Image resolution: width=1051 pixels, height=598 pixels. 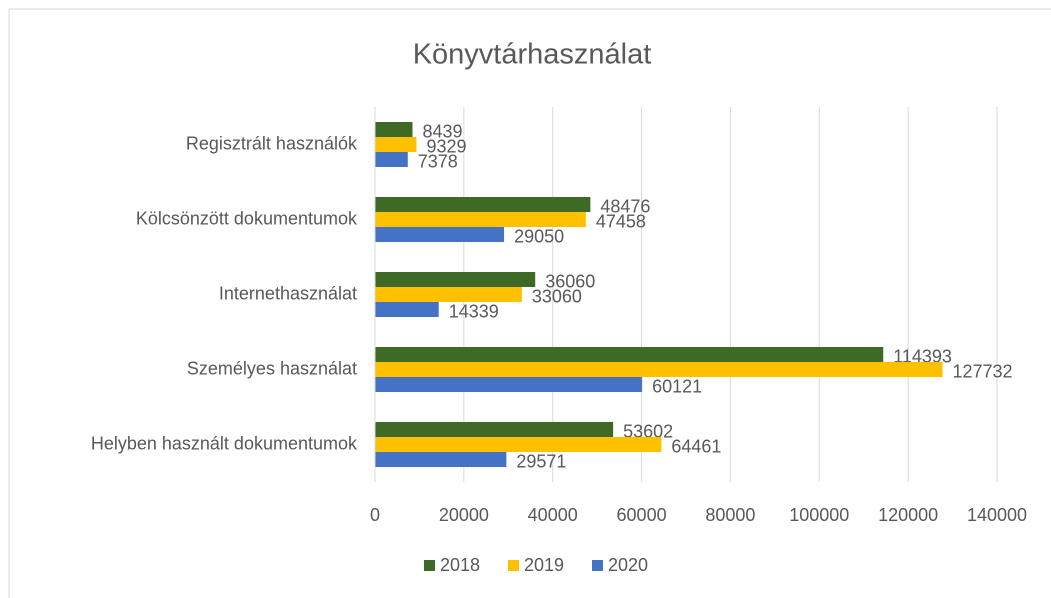 What do you see at coordinates (570, 281) in the screenshot?
I see `data-label: 36060` at bounding box center [570, 281].